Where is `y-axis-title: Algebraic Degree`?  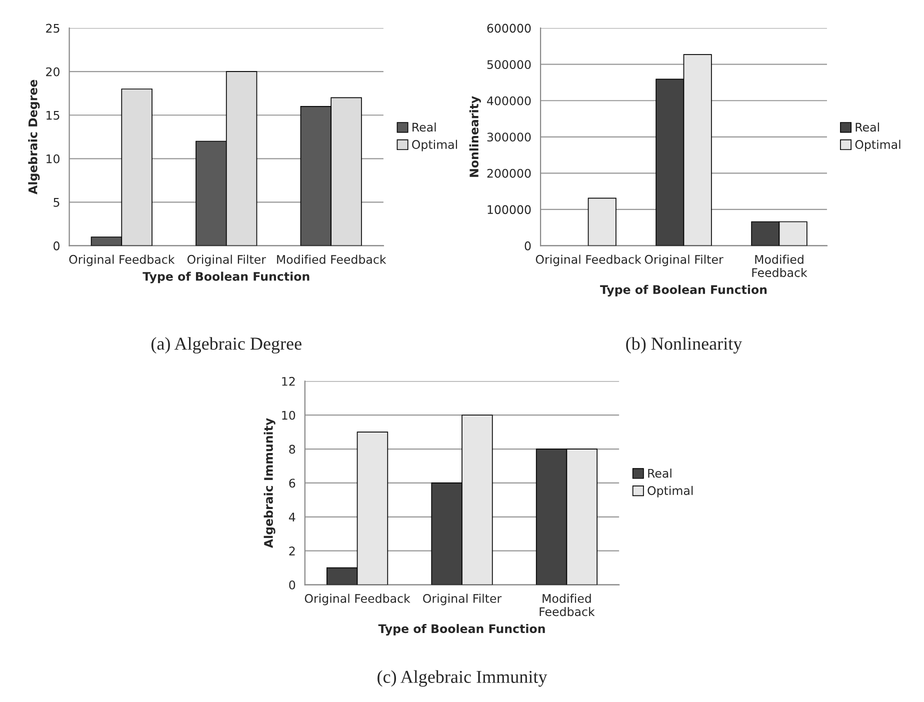 y-axis-title: Algebraic Degree is located at coordinates (34, 137).